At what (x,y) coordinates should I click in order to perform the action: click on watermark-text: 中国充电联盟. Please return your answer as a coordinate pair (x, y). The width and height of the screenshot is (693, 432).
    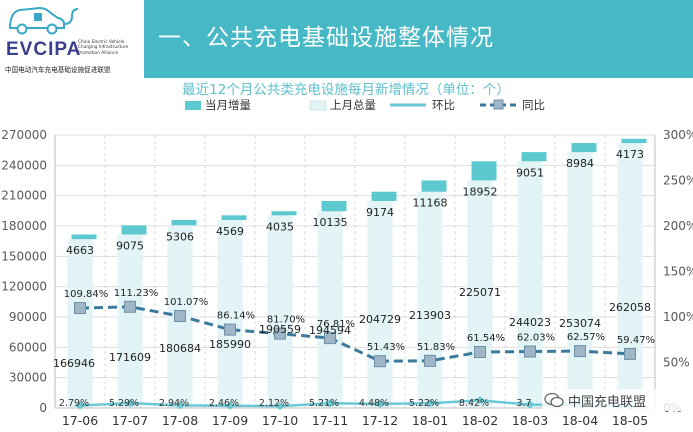
    Looking at the image, I should click on (607, 402).